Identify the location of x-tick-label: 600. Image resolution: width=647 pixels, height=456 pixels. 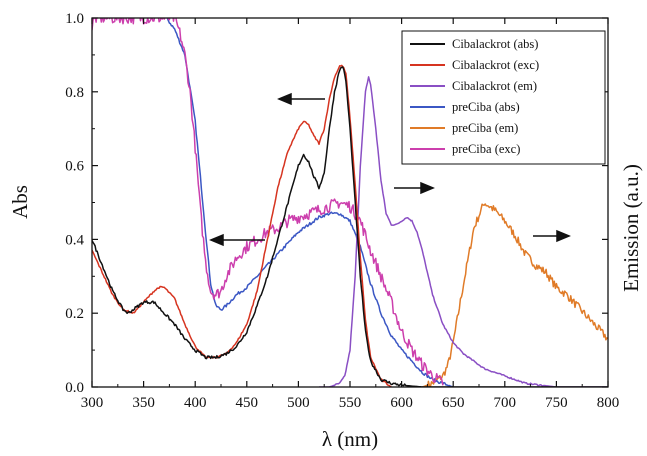
(401, 403).